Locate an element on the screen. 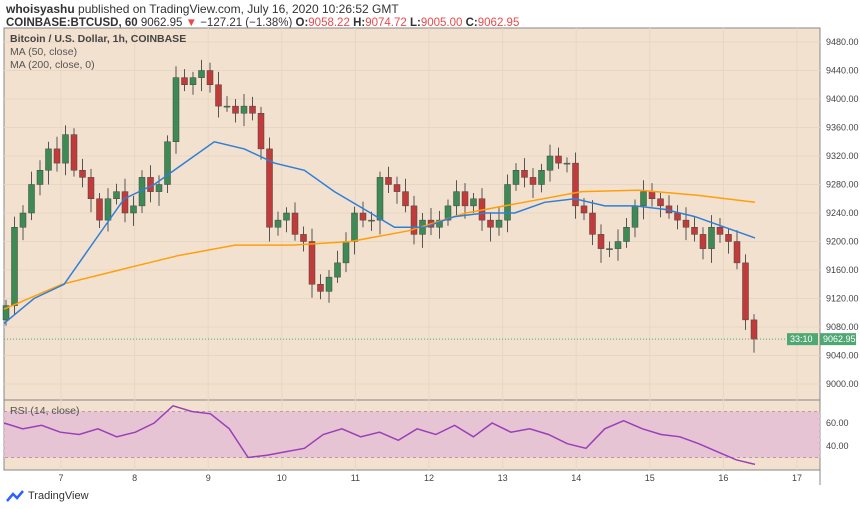  open-label: O: is located at coordinates (302, 23).